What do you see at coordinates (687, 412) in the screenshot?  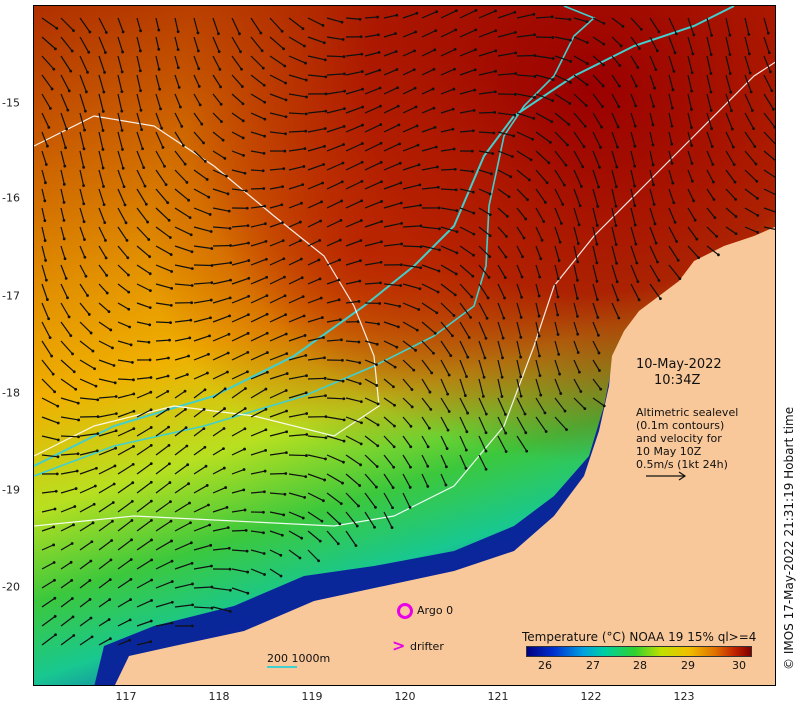 I see `altimetry-note-line: Altimetric sealevel` at bounding box center [687, 412].